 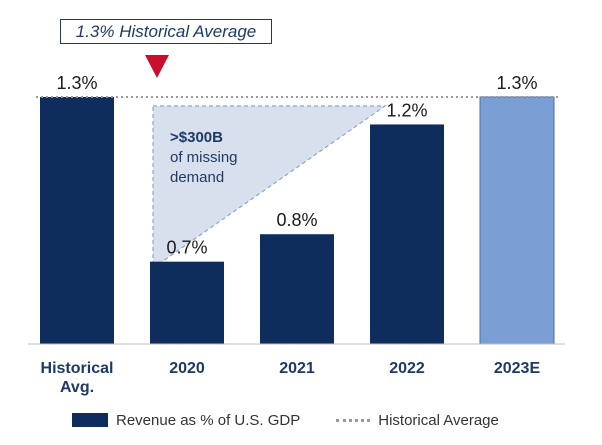 I want to click on legend-series-label: Revenue as % of U.S. GDP, so click(x=208, y=420).